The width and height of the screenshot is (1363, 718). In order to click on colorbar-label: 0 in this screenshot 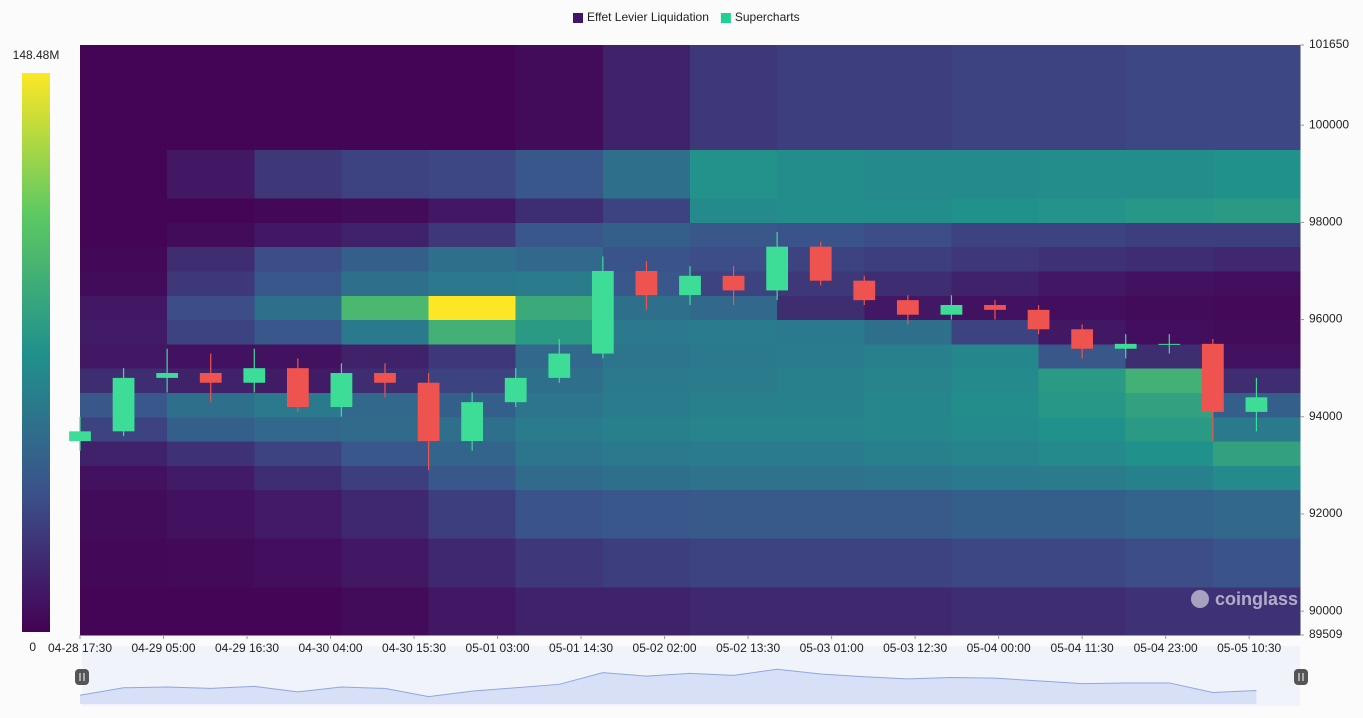, I will do `click(32, 647)`.